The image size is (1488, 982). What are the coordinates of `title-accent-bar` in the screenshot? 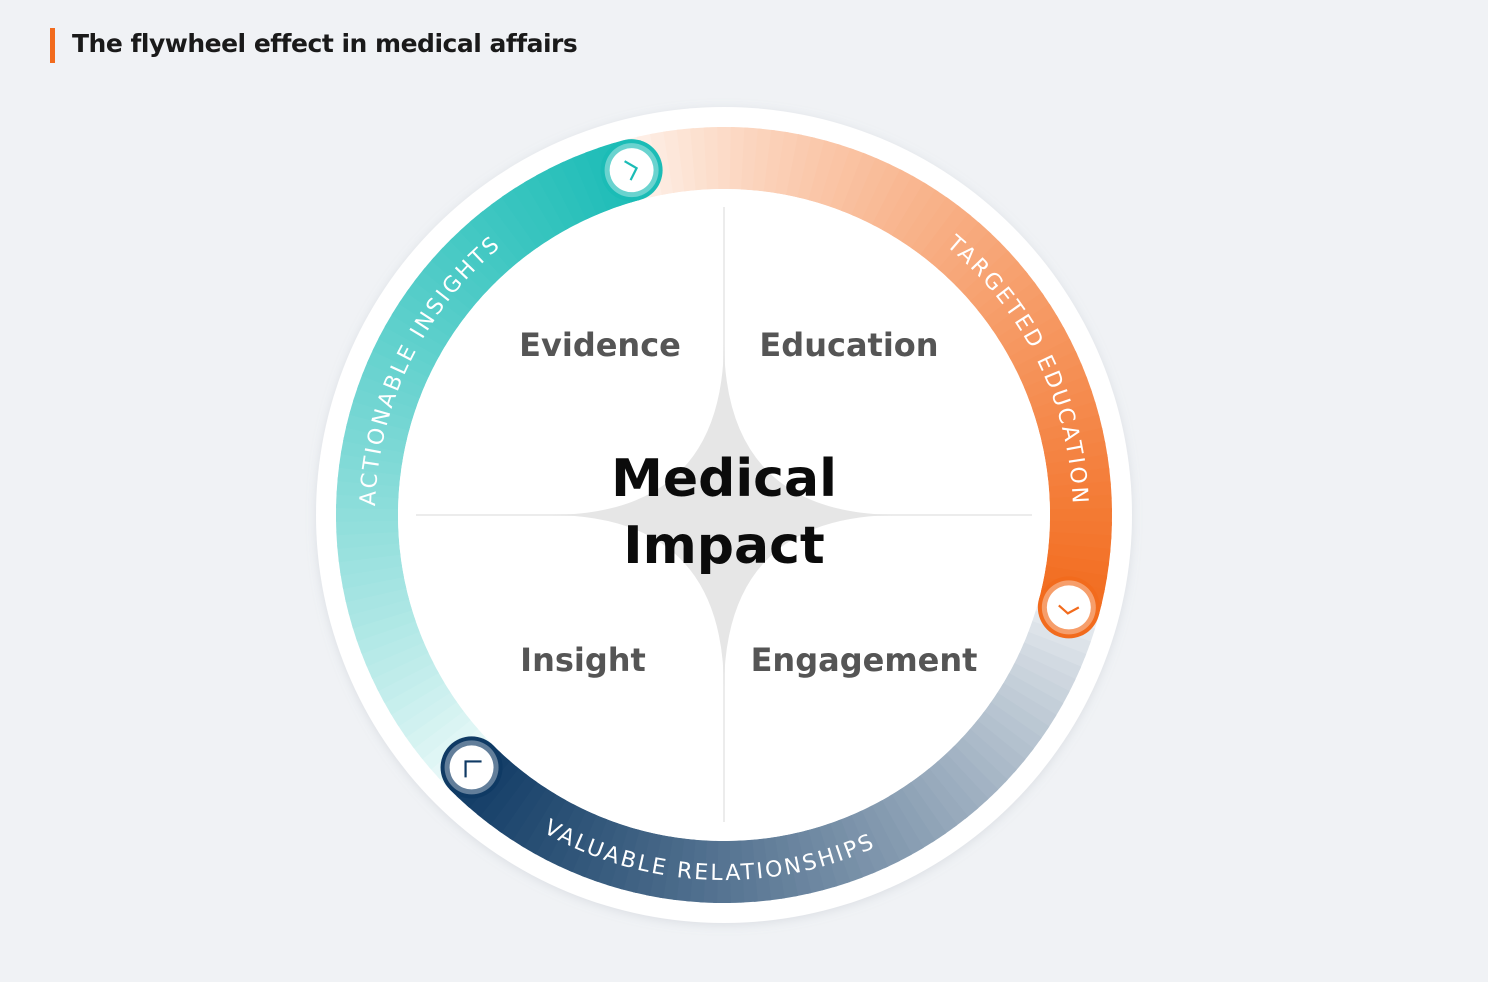 It's located at (52, 45).